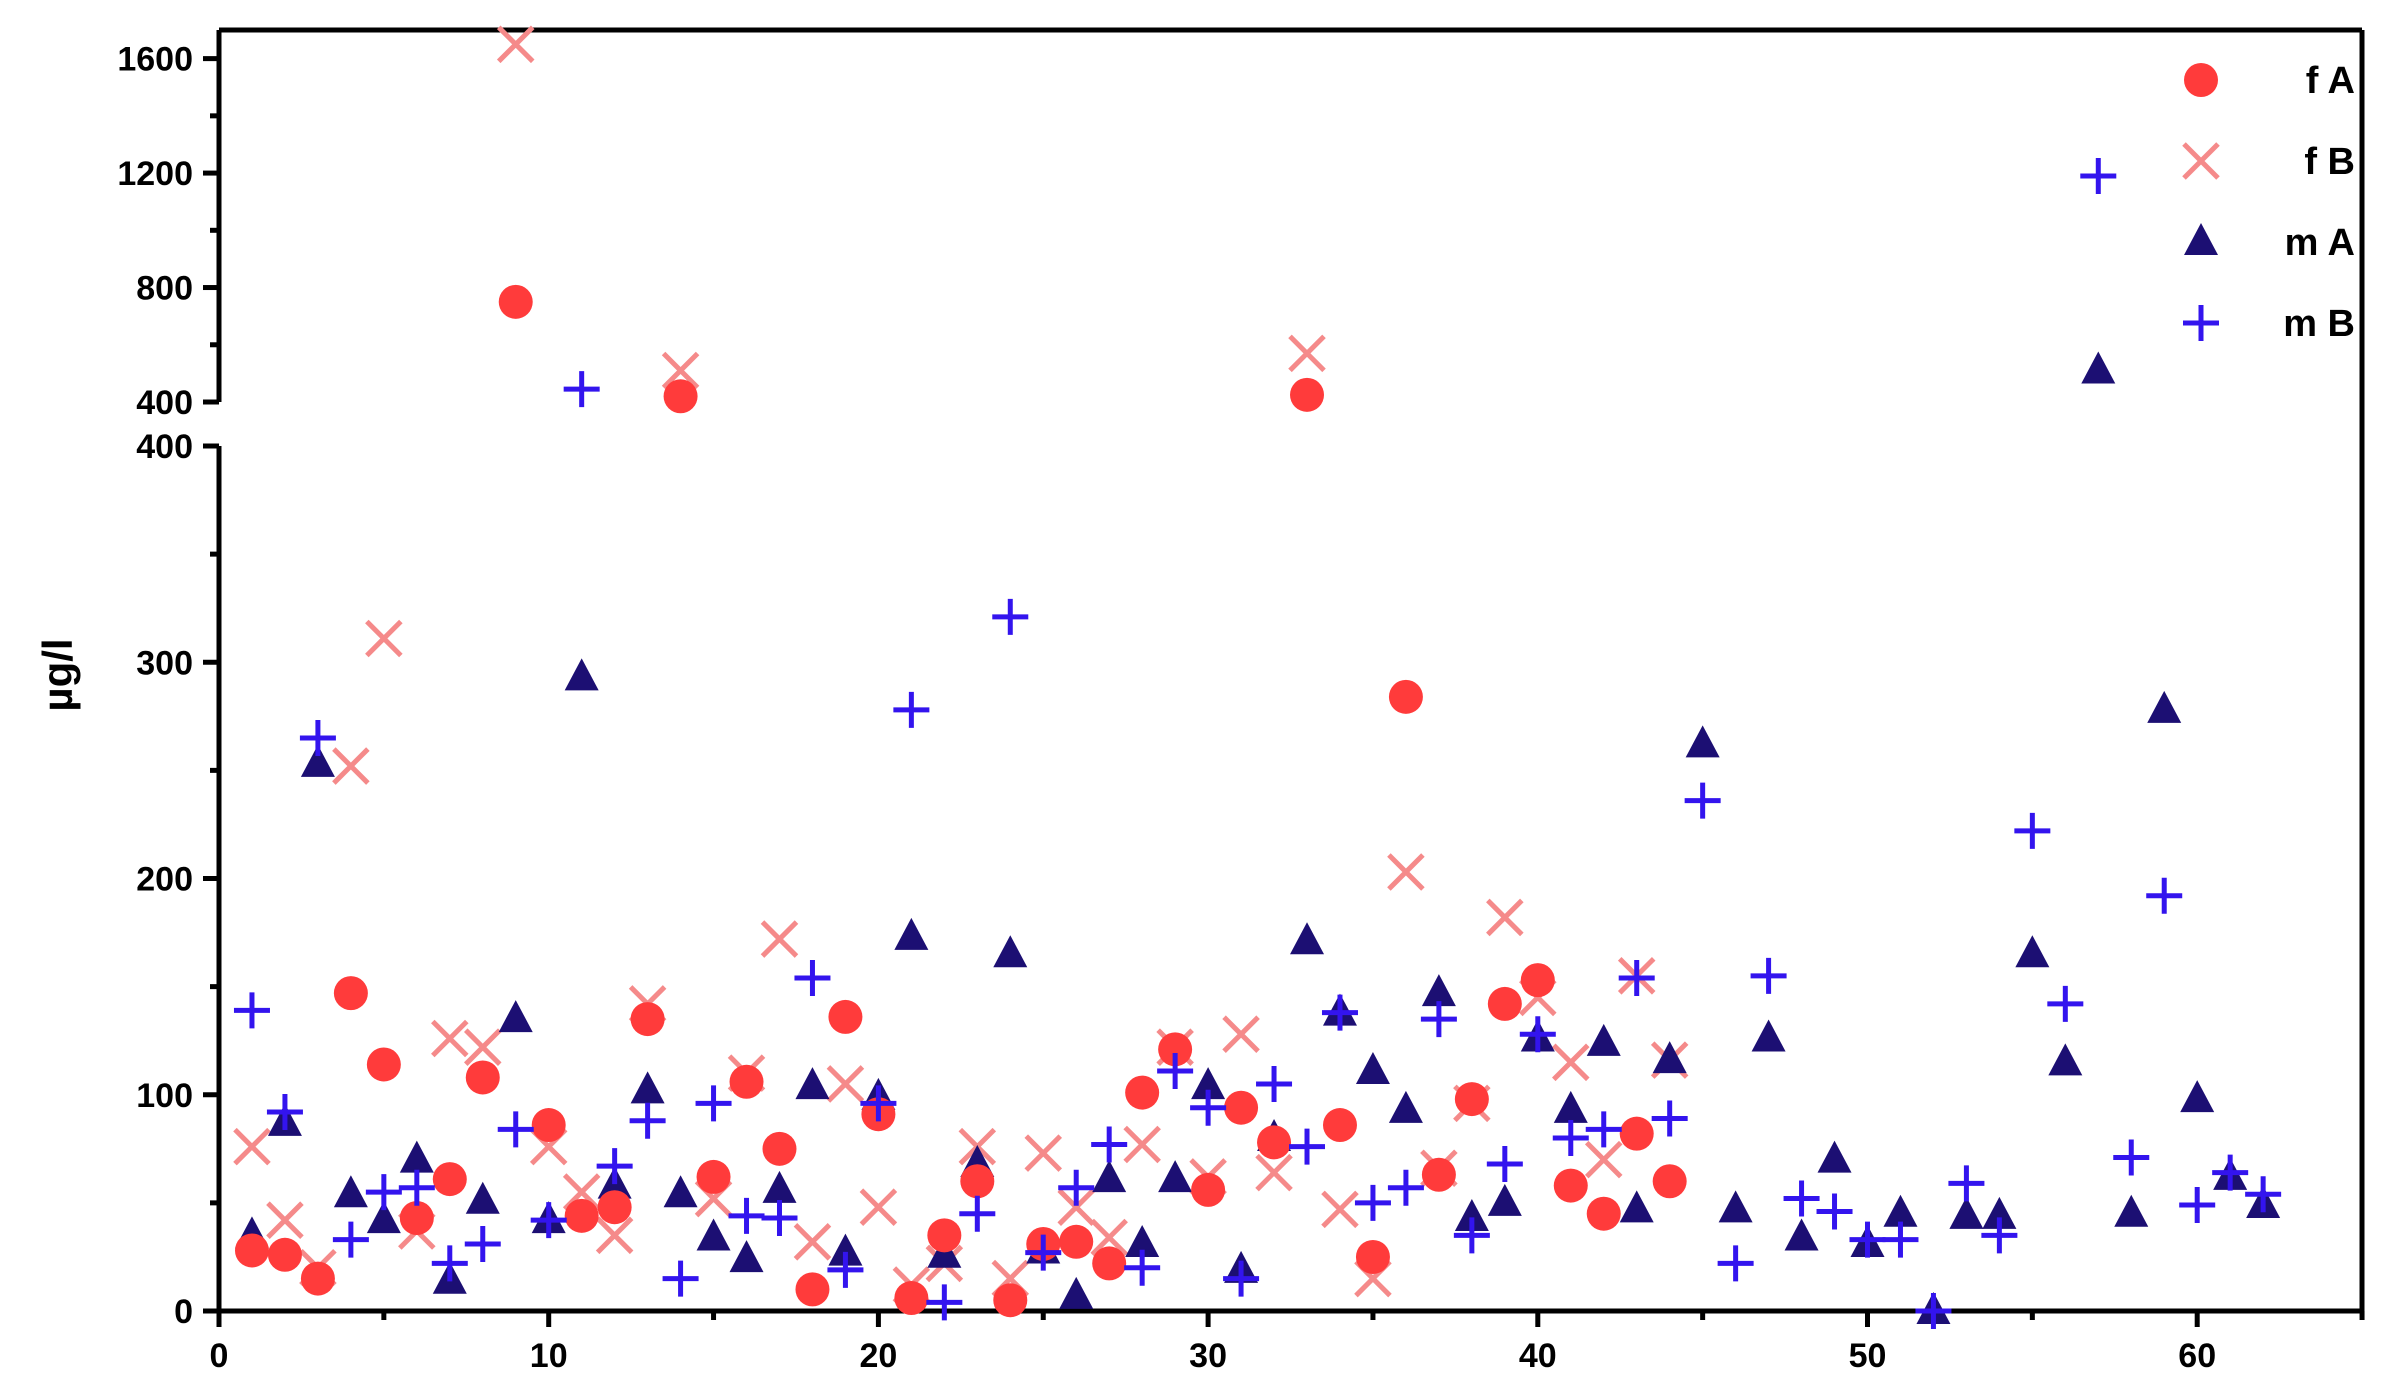 The height and width of the screenshot is (1397, 2384). What do you see at coordinates (549, 1356) in the screenshot?
I see `x-tick-label: 10` at bounding box center [549, 1356].